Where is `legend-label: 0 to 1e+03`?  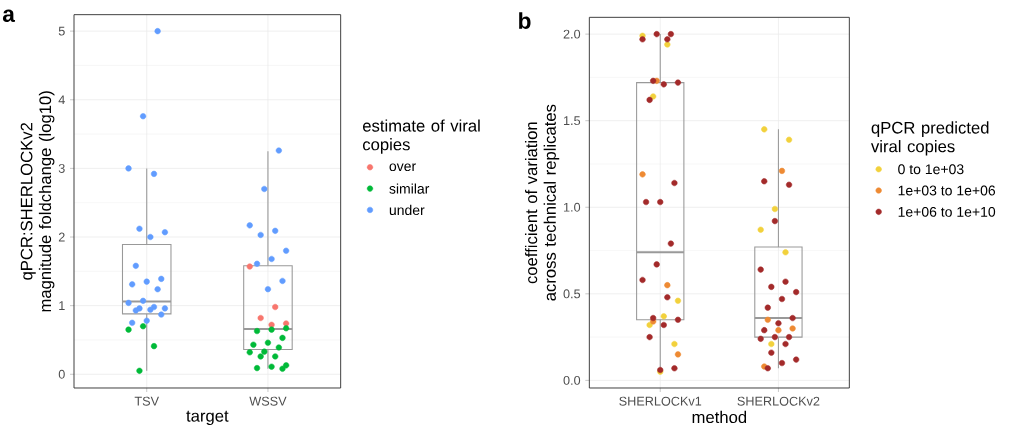
legend-label: 0 to 1e+03 is located at coordinates (931, 169).